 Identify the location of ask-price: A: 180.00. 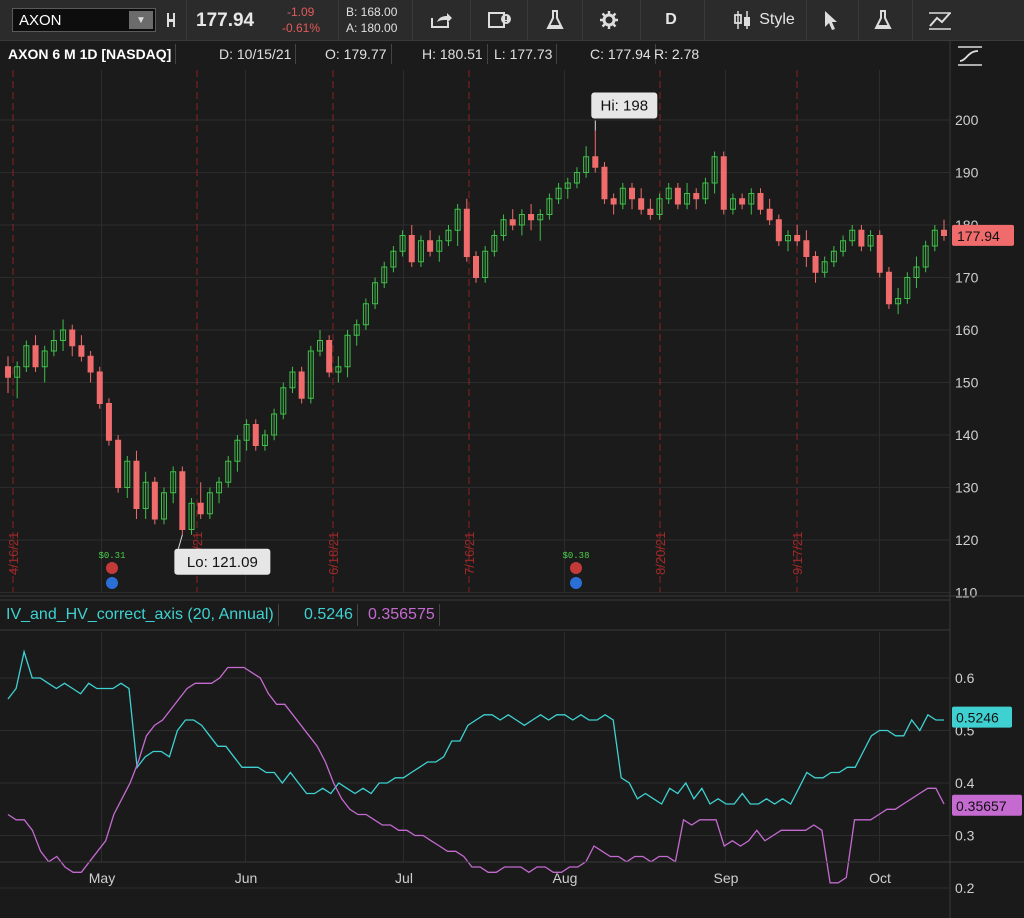
(372, 28).